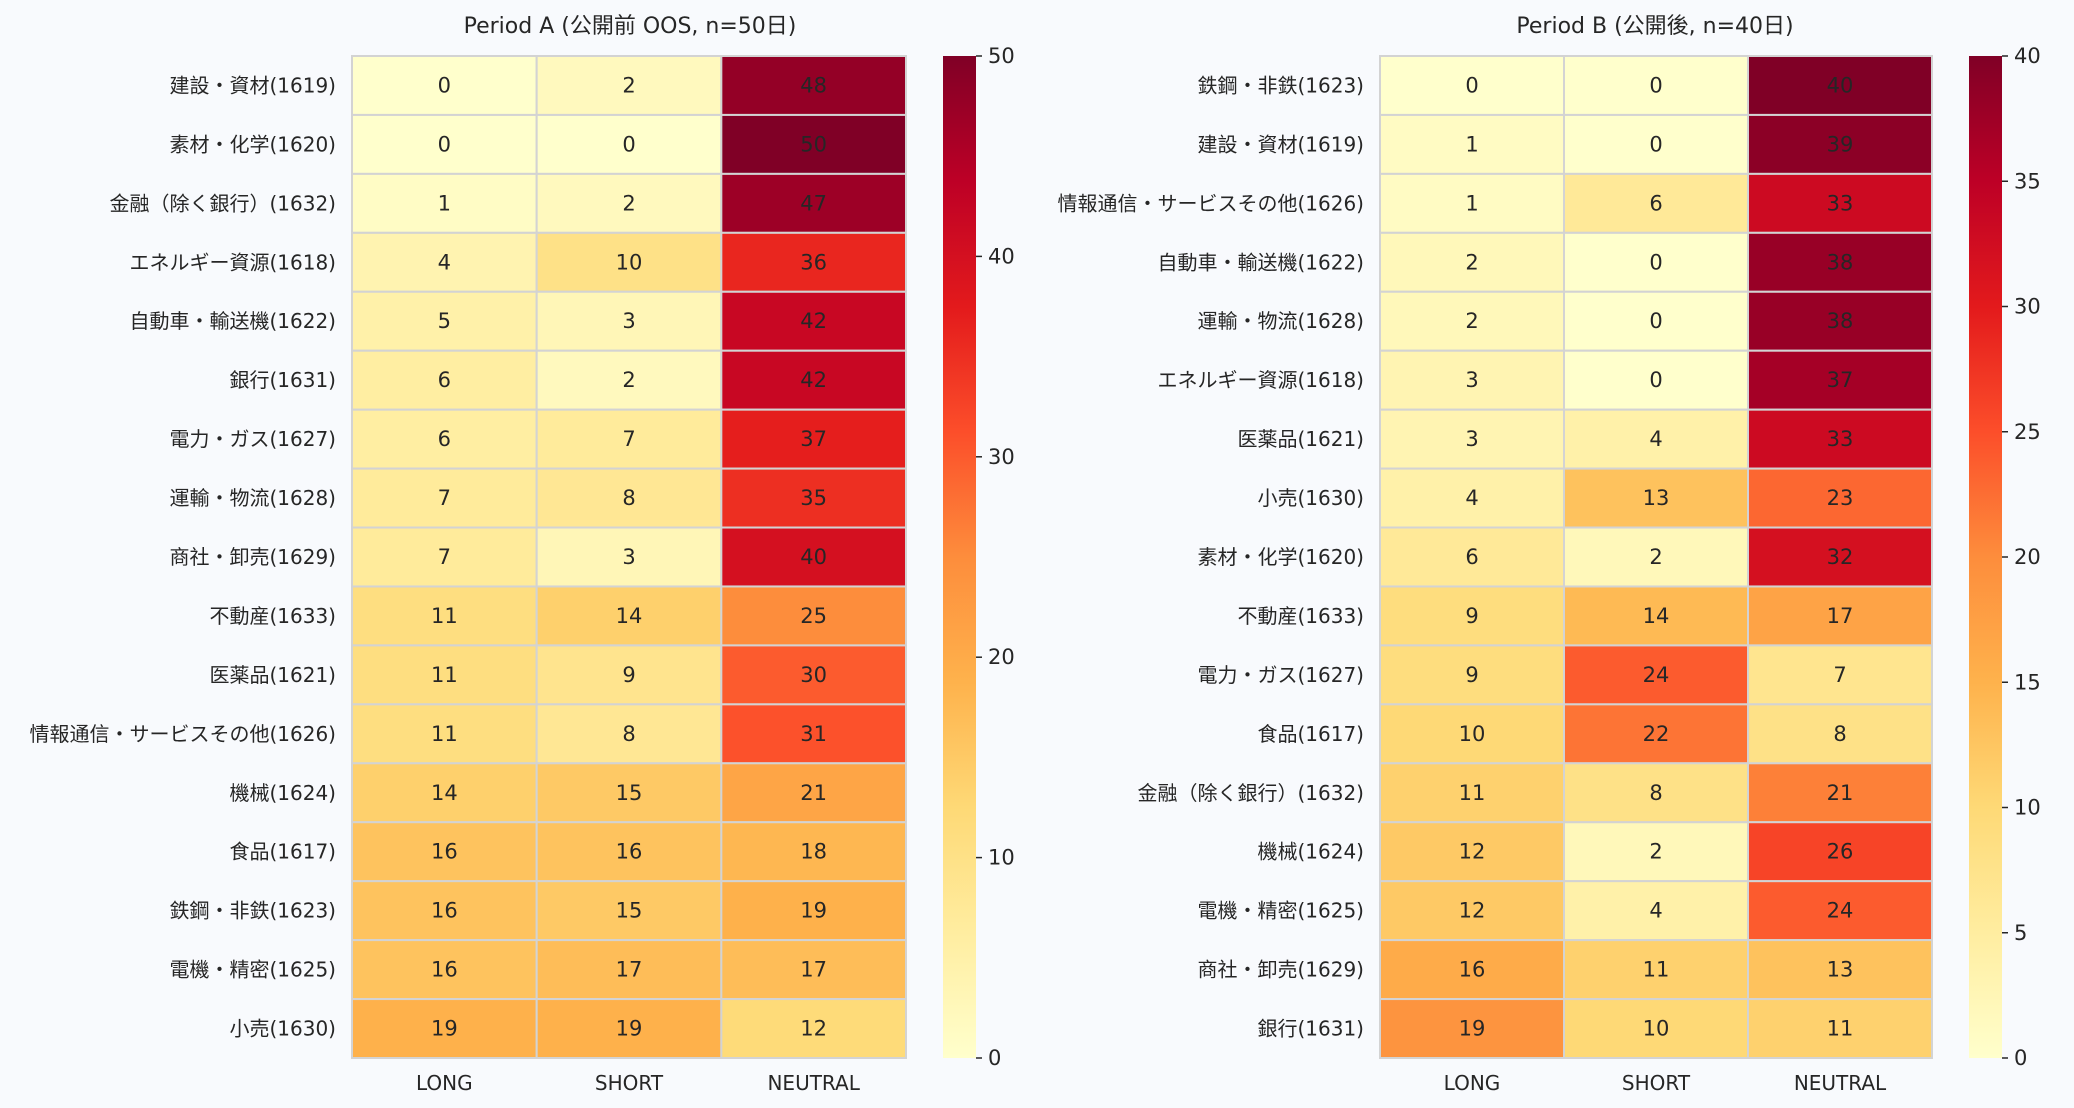 Image resolution: width=2074 pixels, height=1108 pixels. What do you see at coordinates (2027, 682) in the screenshot?
I see `colorbar-tick-label: 15` at bounding box center [2027, 682].